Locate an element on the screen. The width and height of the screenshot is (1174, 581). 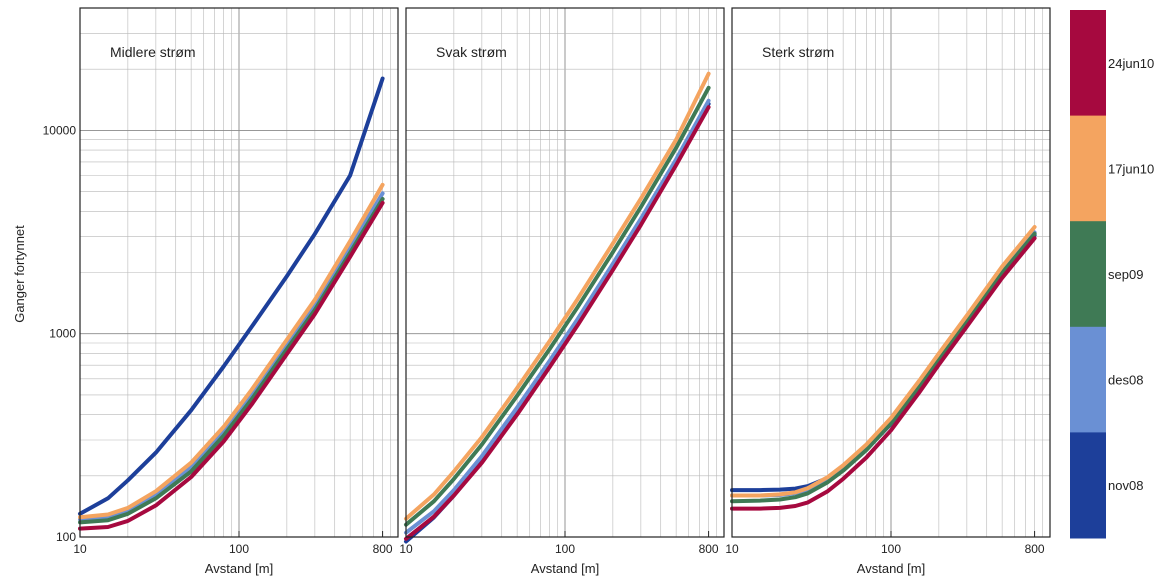
panel-title: Sterk strøm is located at coordinates (798, 52).